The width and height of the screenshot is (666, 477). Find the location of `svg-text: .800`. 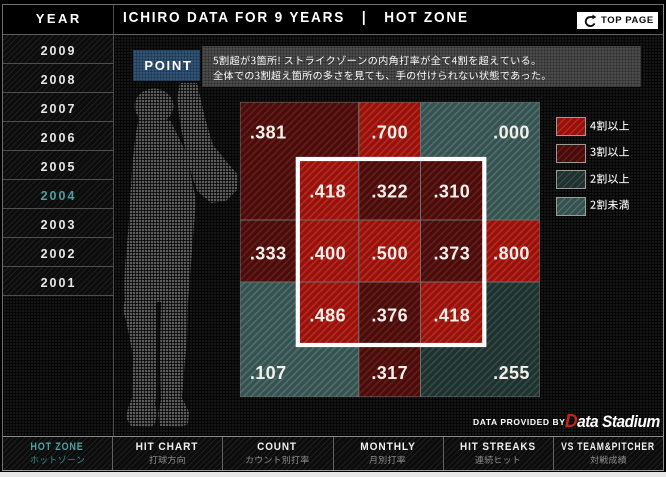

svg-text: .800 is located at coordinates (511, 253).